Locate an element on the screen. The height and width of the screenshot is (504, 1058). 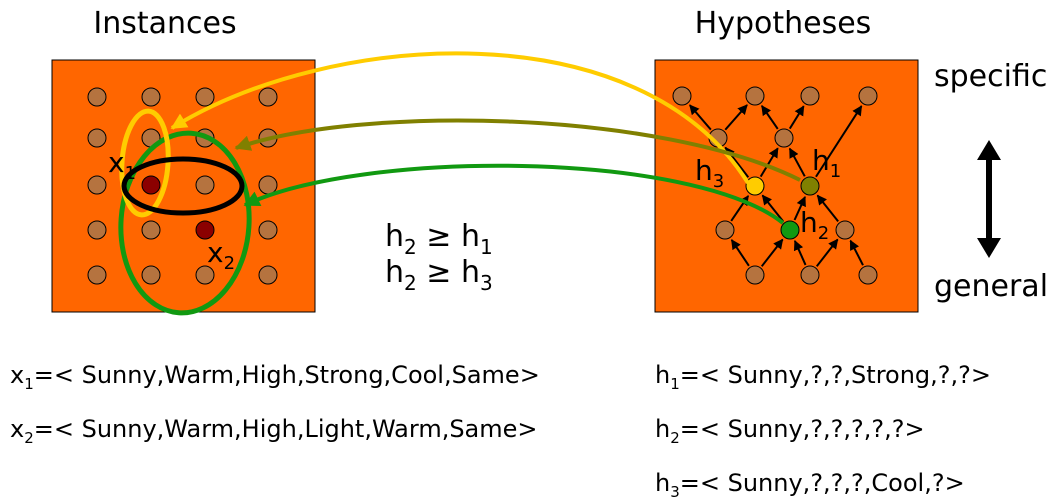
x1-label: x1 is located at coordinates (122, 165).